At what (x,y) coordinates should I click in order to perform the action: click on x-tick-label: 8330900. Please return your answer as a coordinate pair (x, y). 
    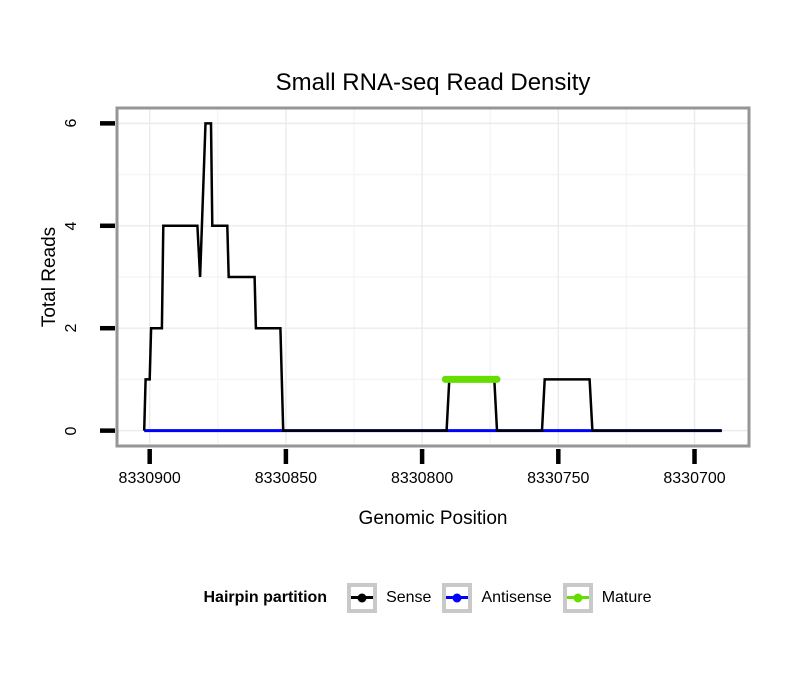
    Looking at the image, I should click on (149, 478).